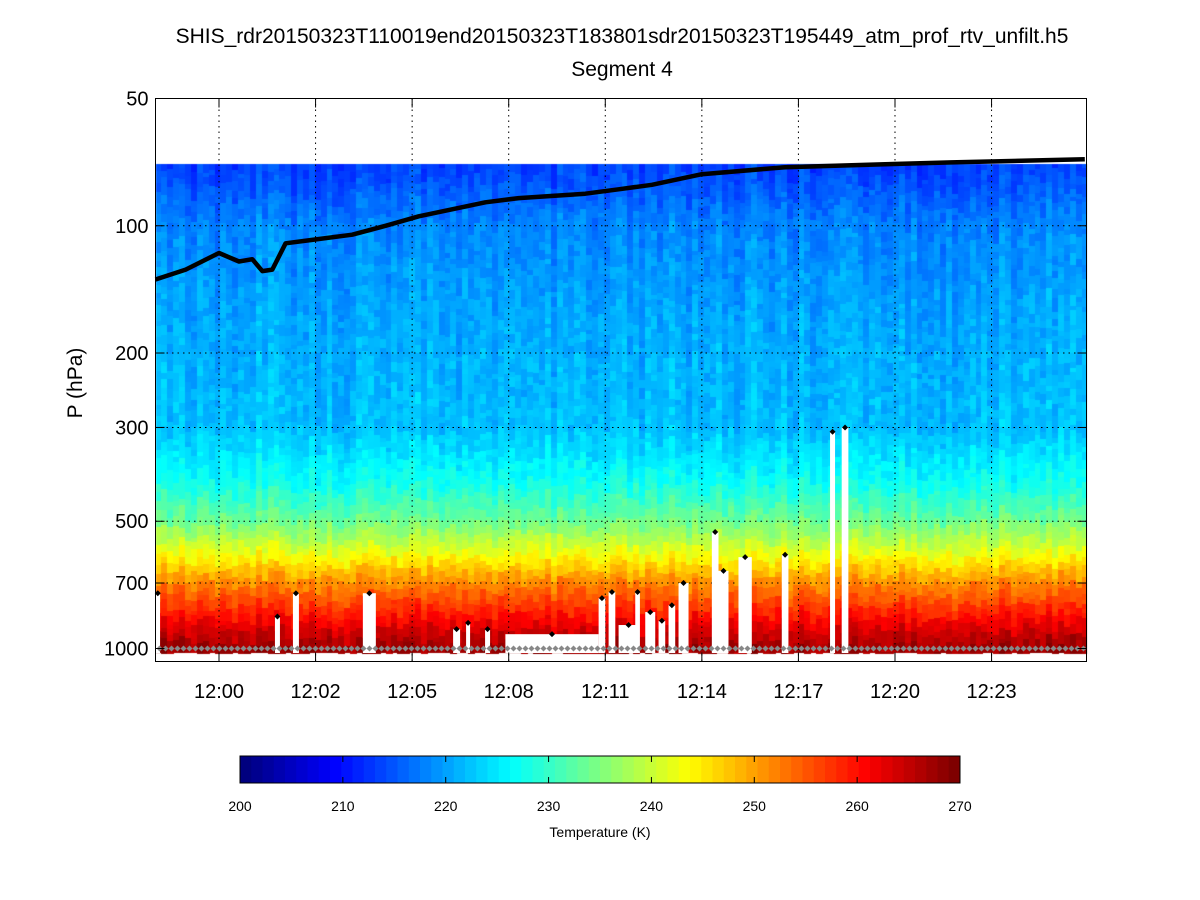 The image size is (1200, 900). What do you see at coordinates (137, 100) in the screenshot?
I see `y-tick-label: 50` at bounding box center [137, 100].